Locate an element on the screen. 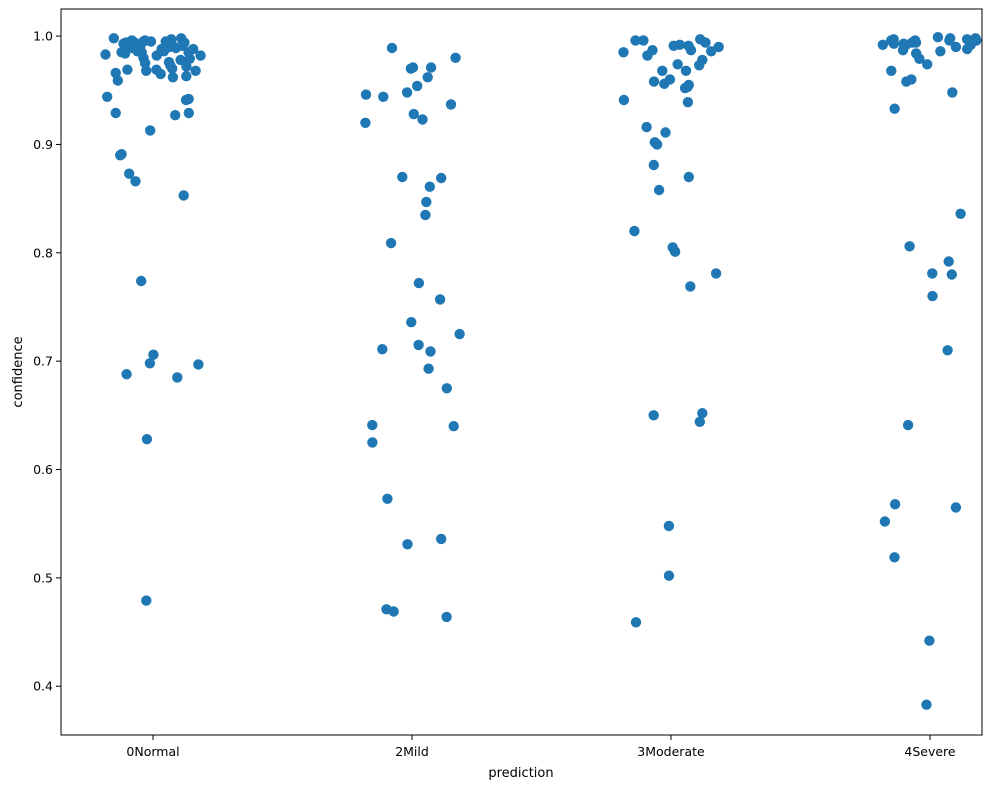 This screenshot has width=989, height=789. y-tick-label: 0.9 is located at coordinates (43, 144).